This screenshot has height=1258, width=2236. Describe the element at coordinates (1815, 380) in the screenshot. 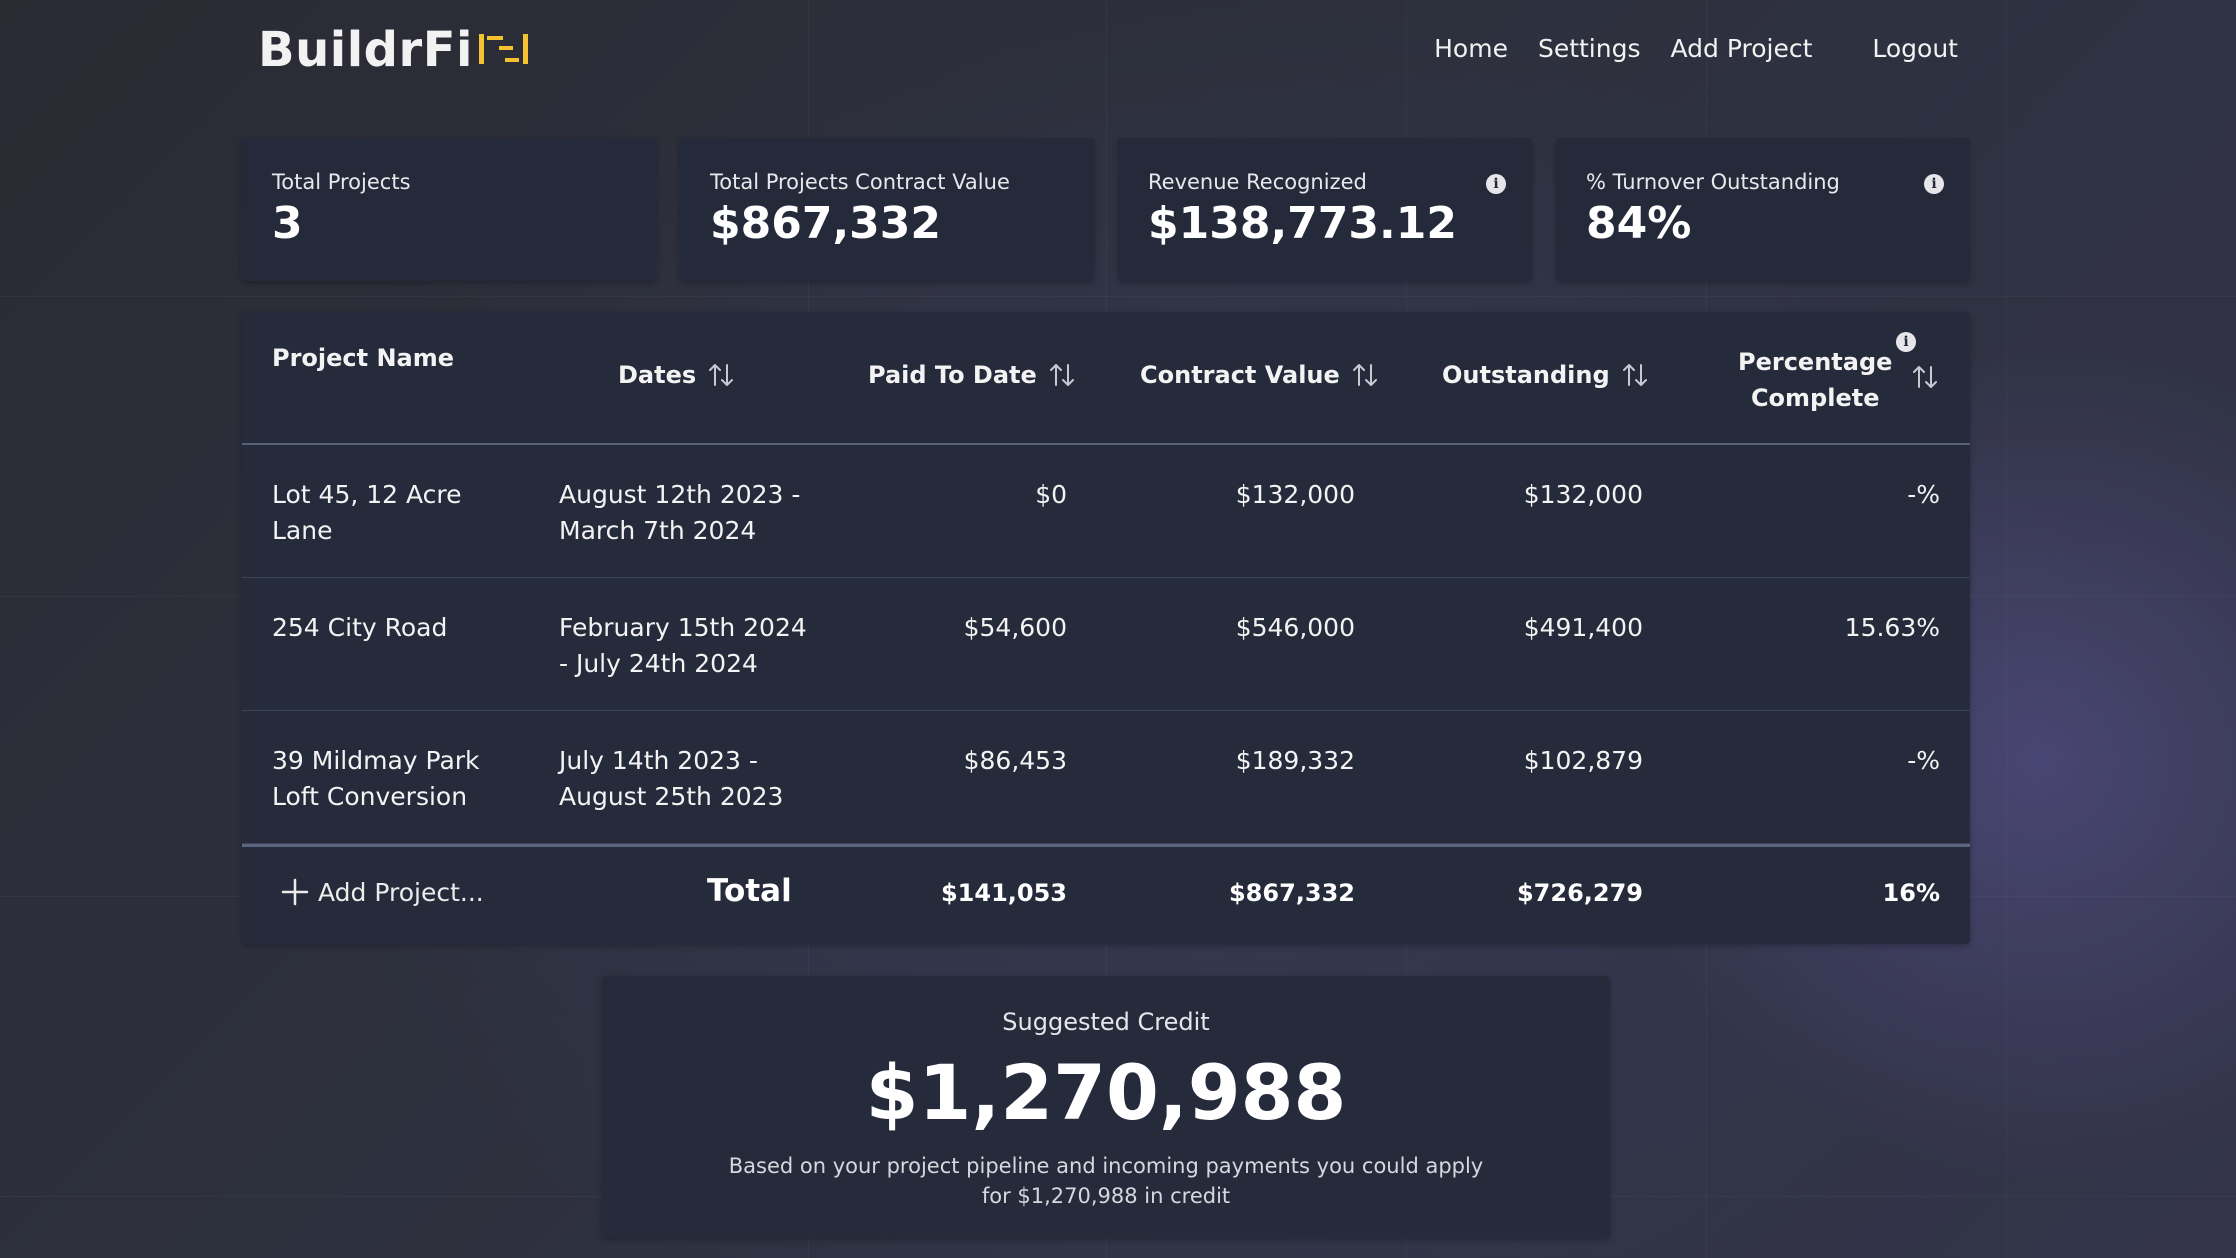

I see `header-percentage-complete: Percentage Complete` at that location.